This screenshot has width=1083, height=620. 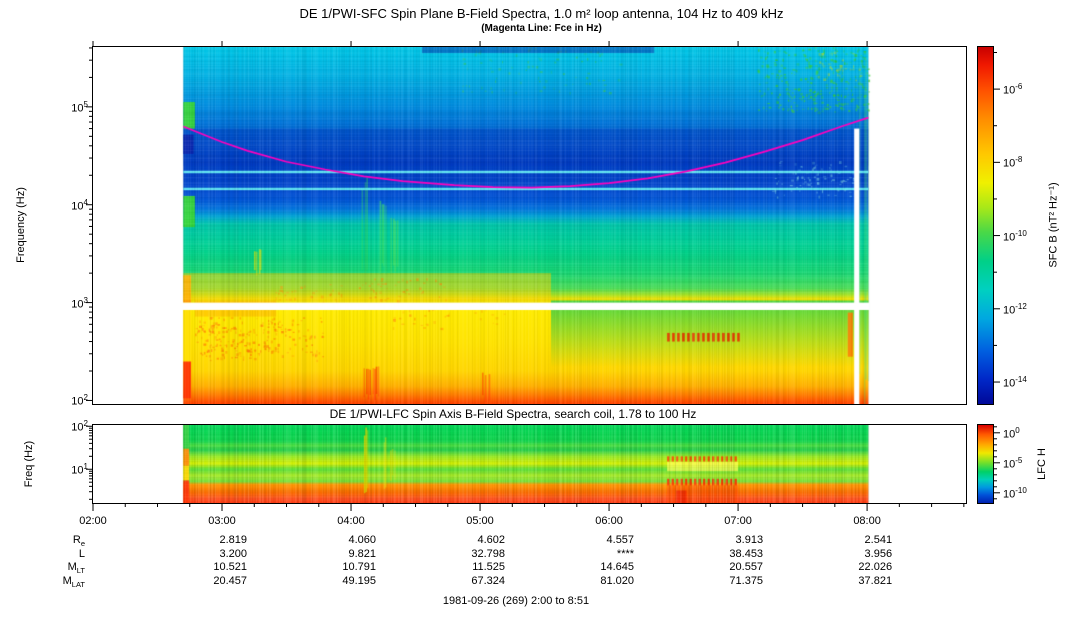 I want to click on lfc-spectrogram-panel, so click(x=529, y=464).